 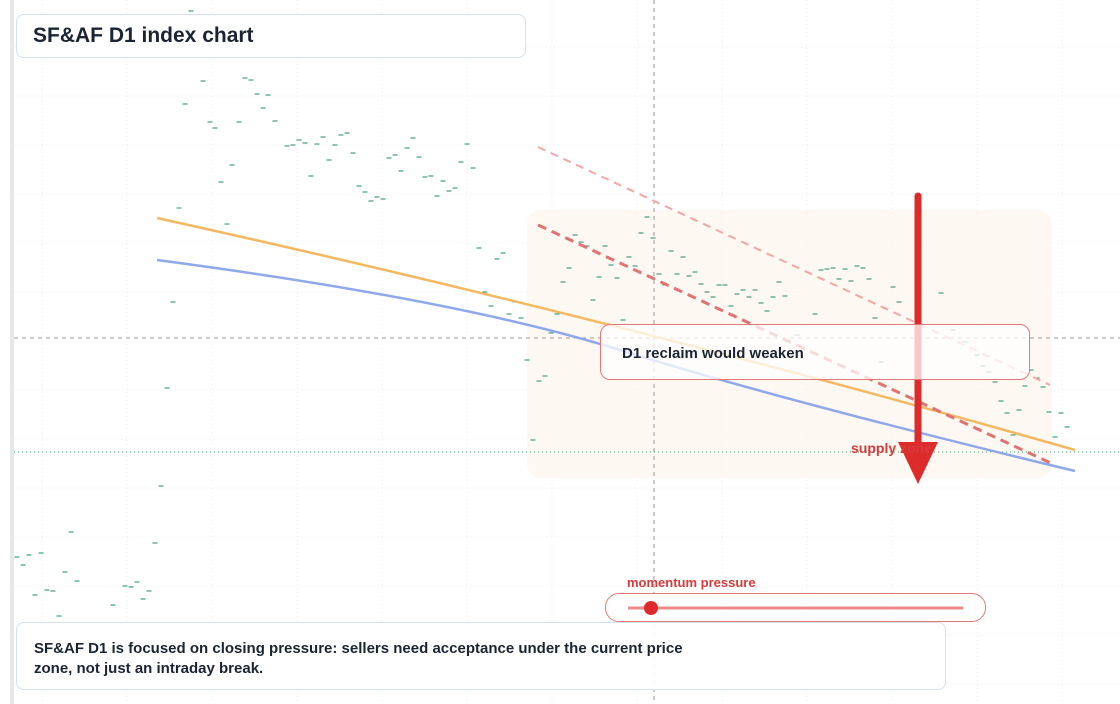 What do you see at coordinates (691, 582) in the screenshot?
I see `slider-label: momentum pressure` at bounding box center [691, 582].